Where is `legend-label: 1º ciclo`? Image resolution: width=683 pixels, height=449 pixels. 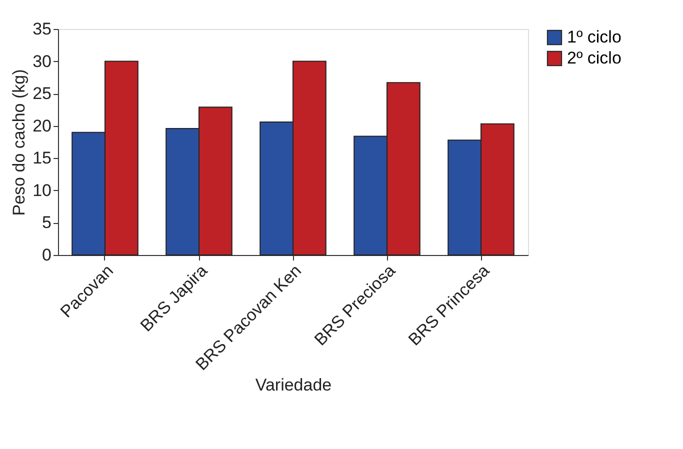
legend-label: 1º ciclo is located at coordinates (594, 37).